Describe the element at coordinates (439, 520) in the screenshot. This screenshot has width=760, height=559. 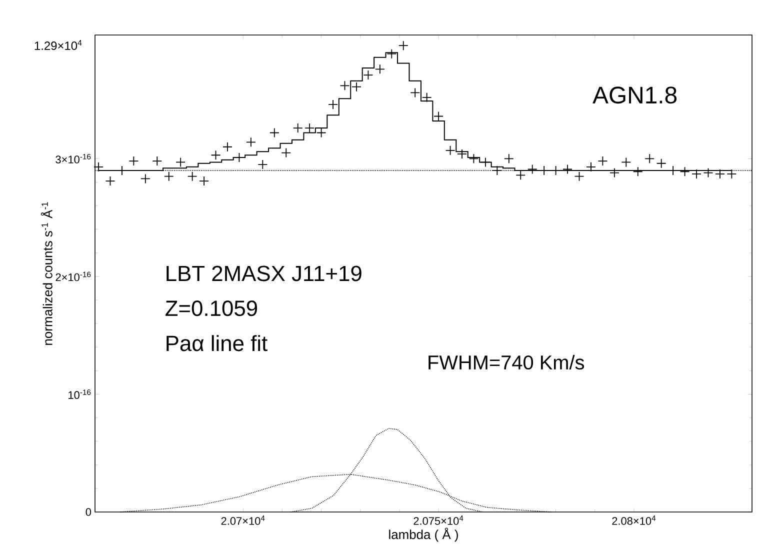
I see `x-tick-label: 2.075×10$^{4}$` at that location.